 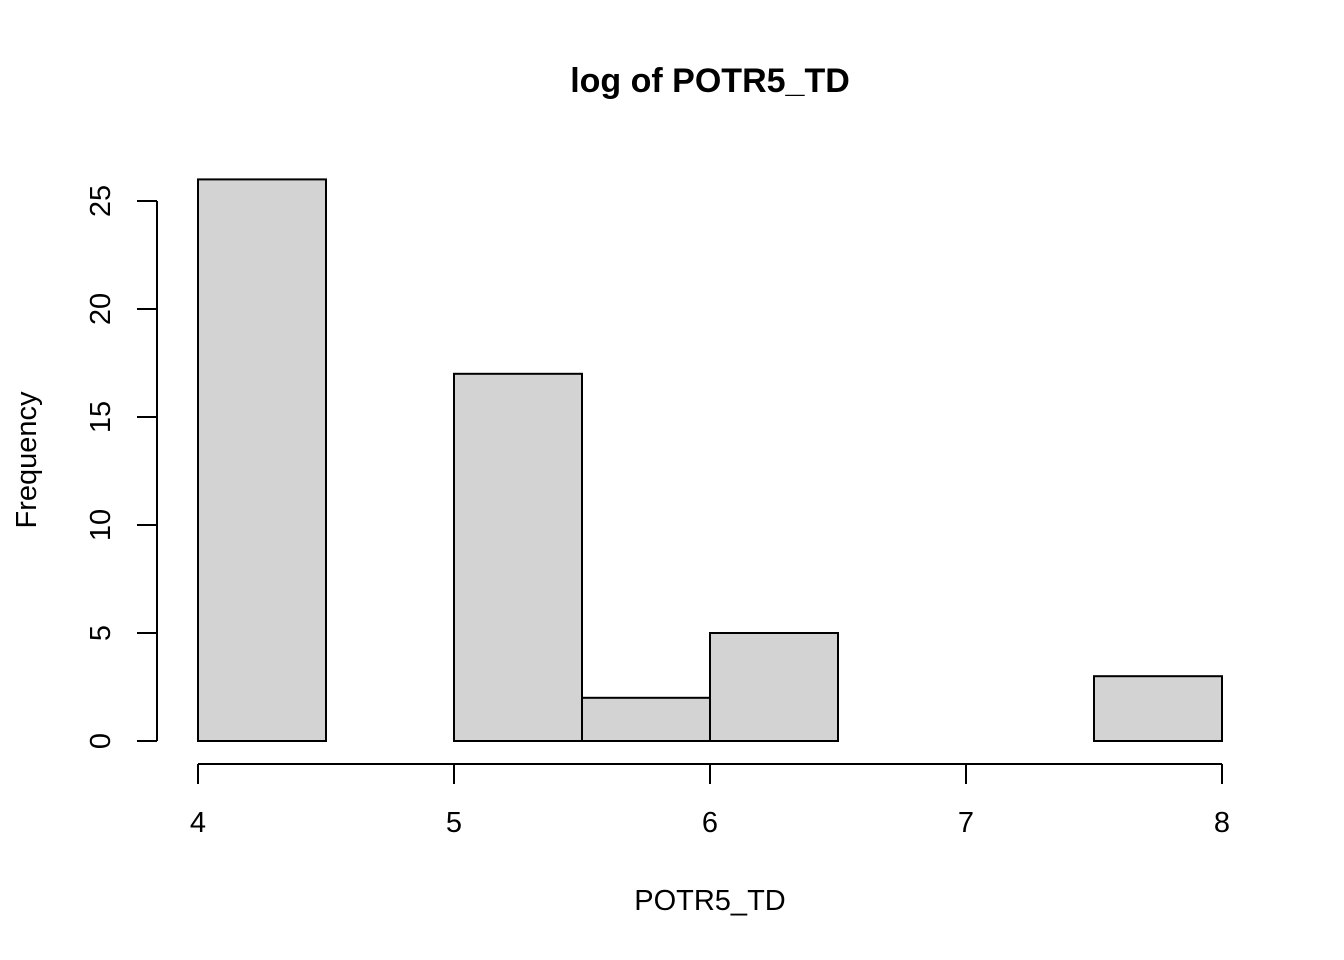 I want to click on y-tick-label-5: 25, so click(x=101, y=201).